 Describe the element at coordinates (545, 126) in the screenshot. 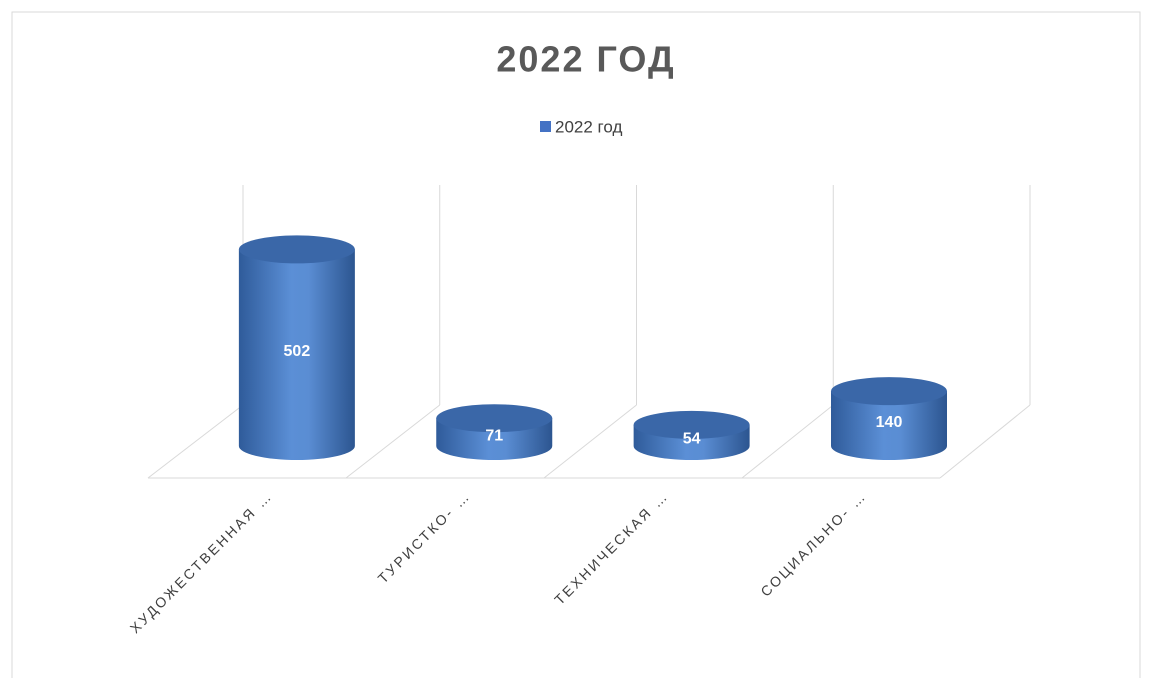

I see `legend-swatch` at that location.